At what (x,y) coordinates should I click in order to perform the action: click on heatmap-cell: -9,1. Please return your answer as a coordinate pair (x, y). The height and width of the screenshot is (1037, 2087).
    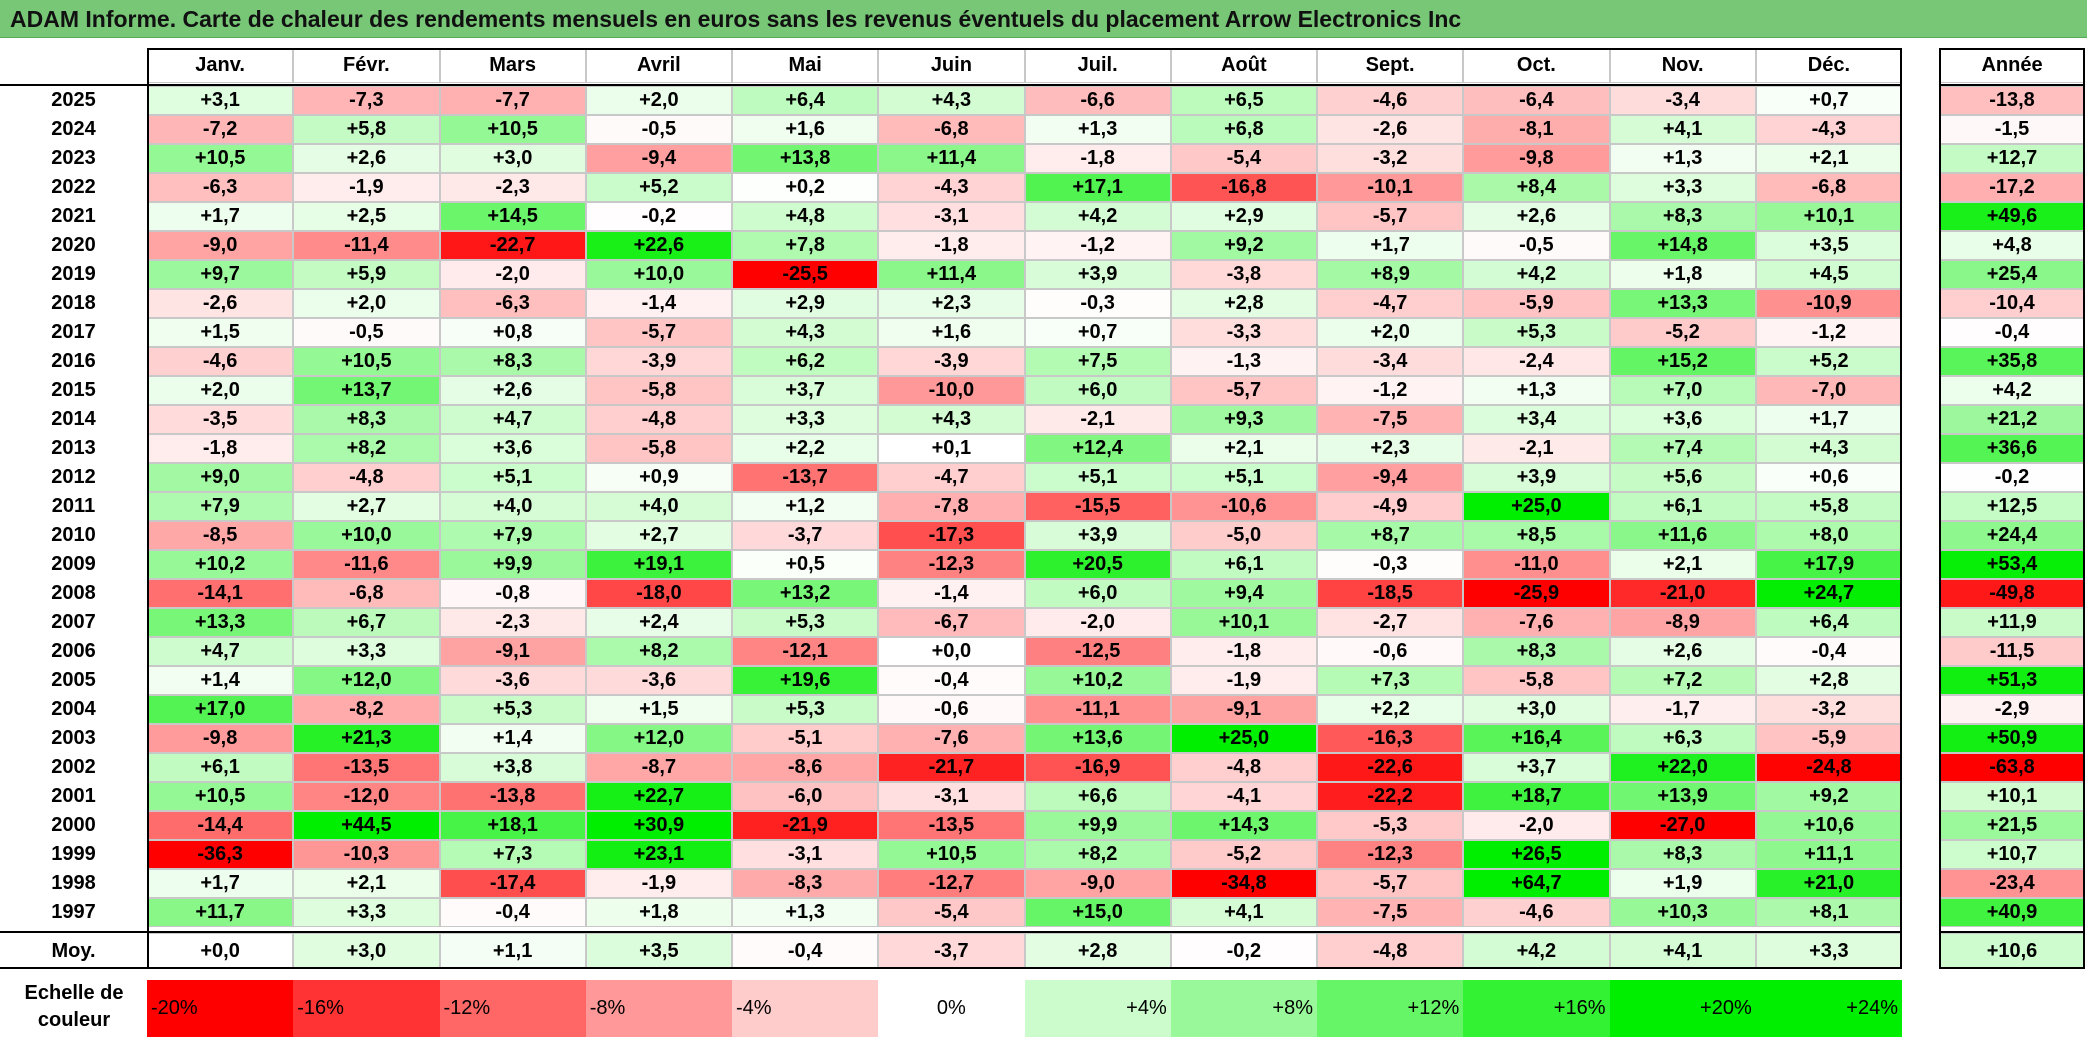
    Looking at the image, I should click on (1243, 709).